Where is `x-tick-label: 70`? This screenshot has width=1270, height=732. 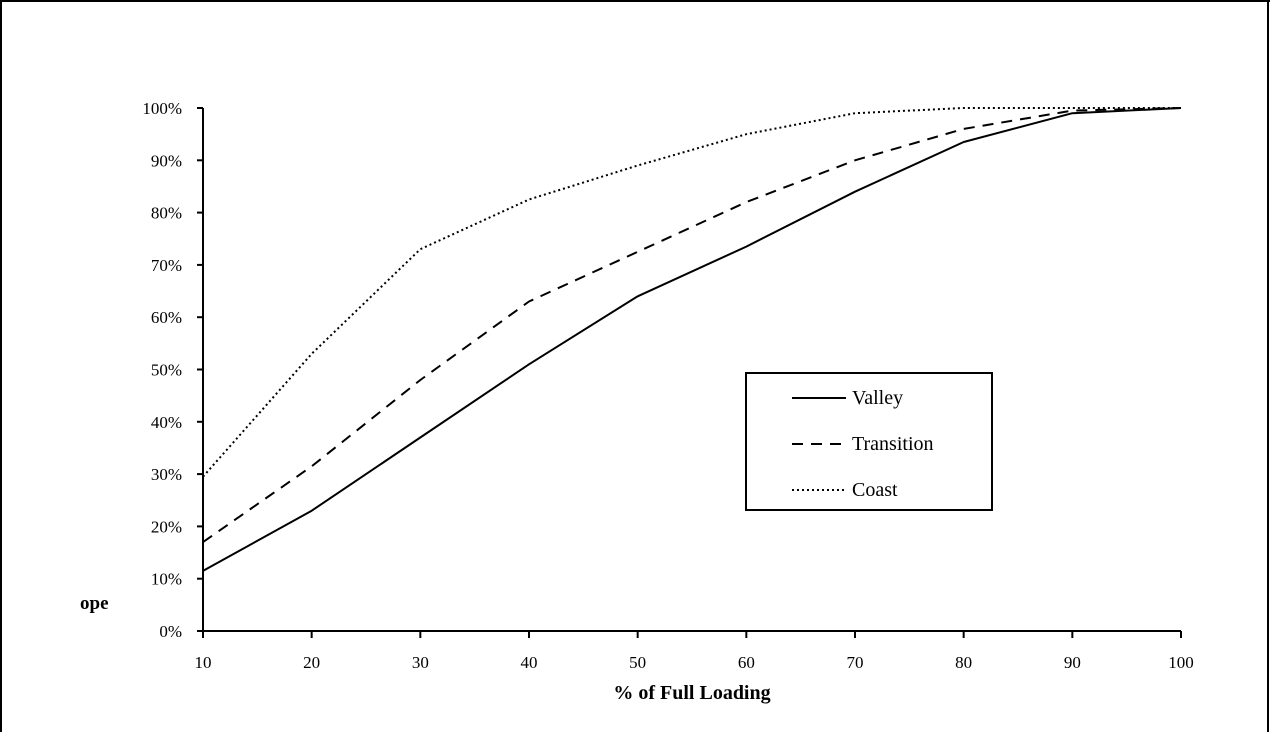 x-tick-label: 70 is located at coordinates (855, 662).